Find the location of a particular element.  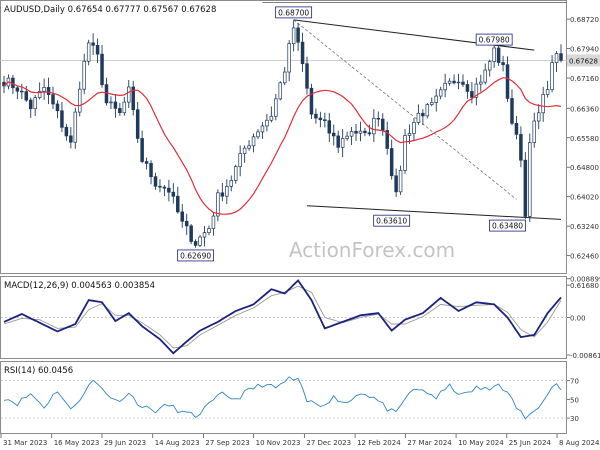

price-y-tick-label: 0.67160 is located at coordinates (584, 79).